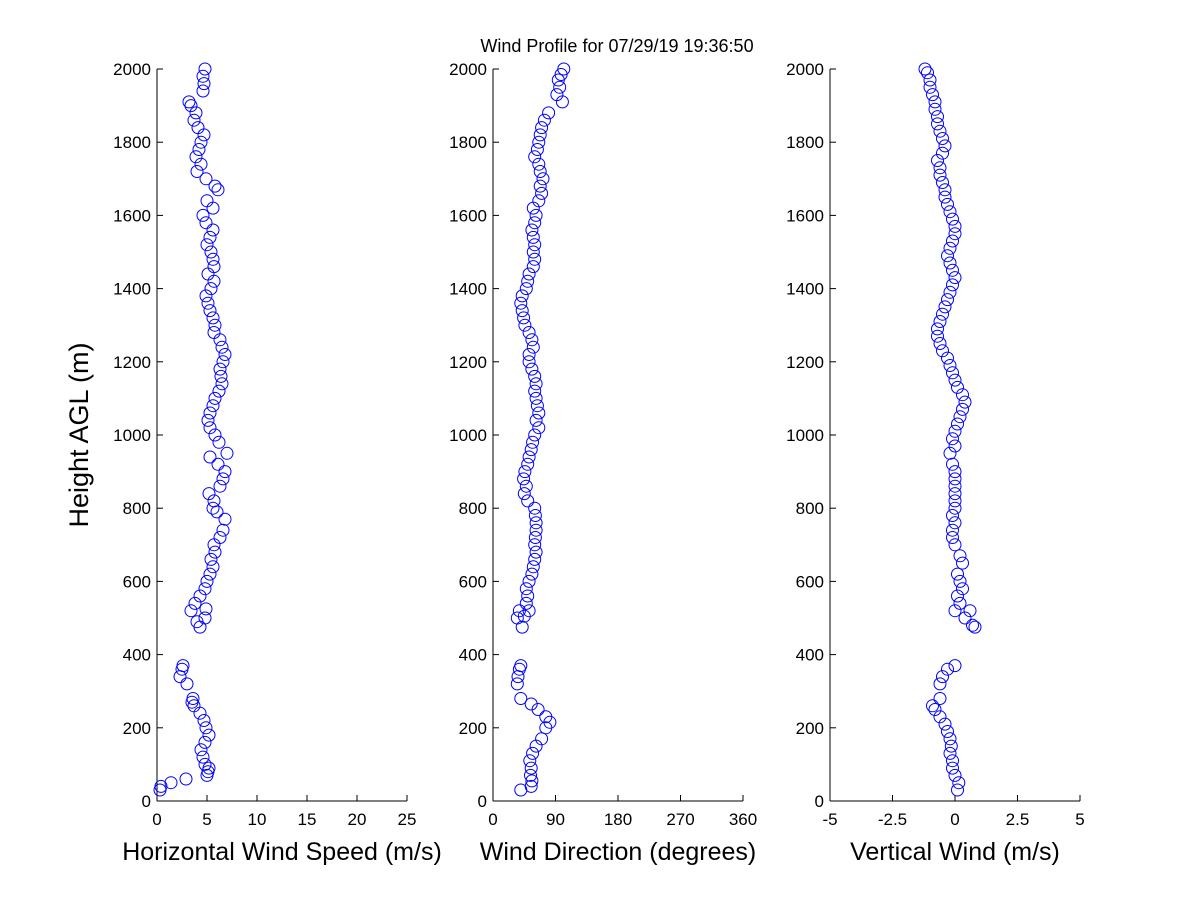 This screenshot has width=1200, height=900. I want to click on speed-ytick-label: 1200, so click(132, 362).